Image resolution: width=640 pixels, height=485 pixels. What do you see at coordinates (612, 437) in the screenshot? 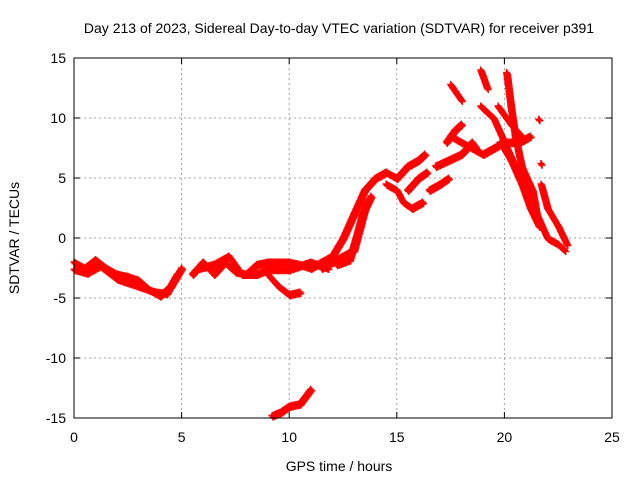
I see `x-tick-label: 25` at bounding box center [612, 437].